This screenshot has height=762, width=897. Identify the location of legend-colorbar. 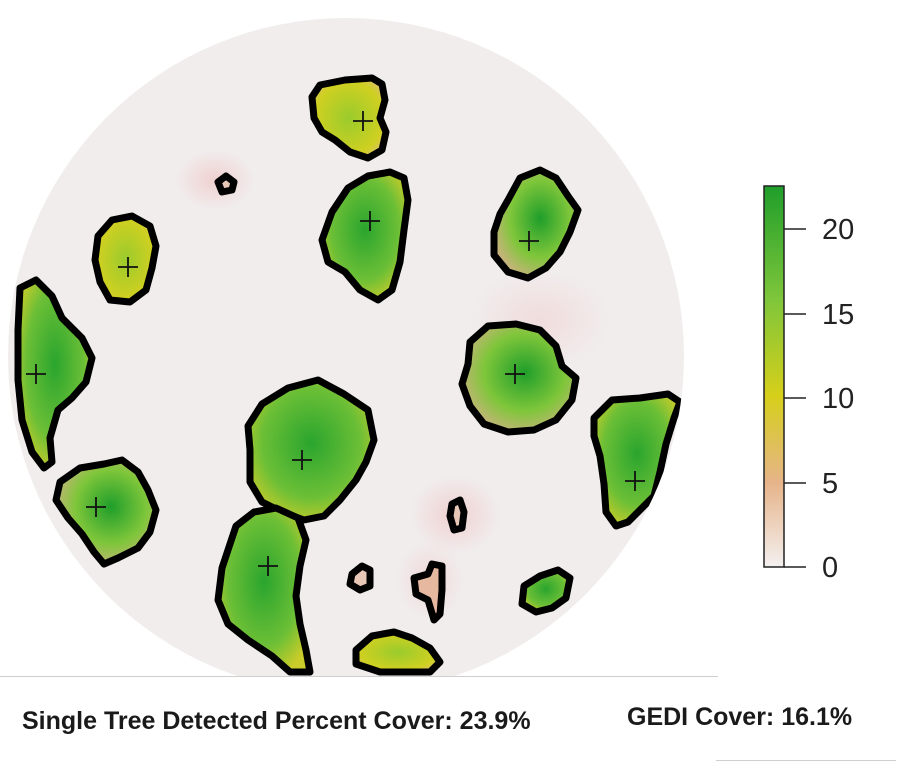
(774, 376).